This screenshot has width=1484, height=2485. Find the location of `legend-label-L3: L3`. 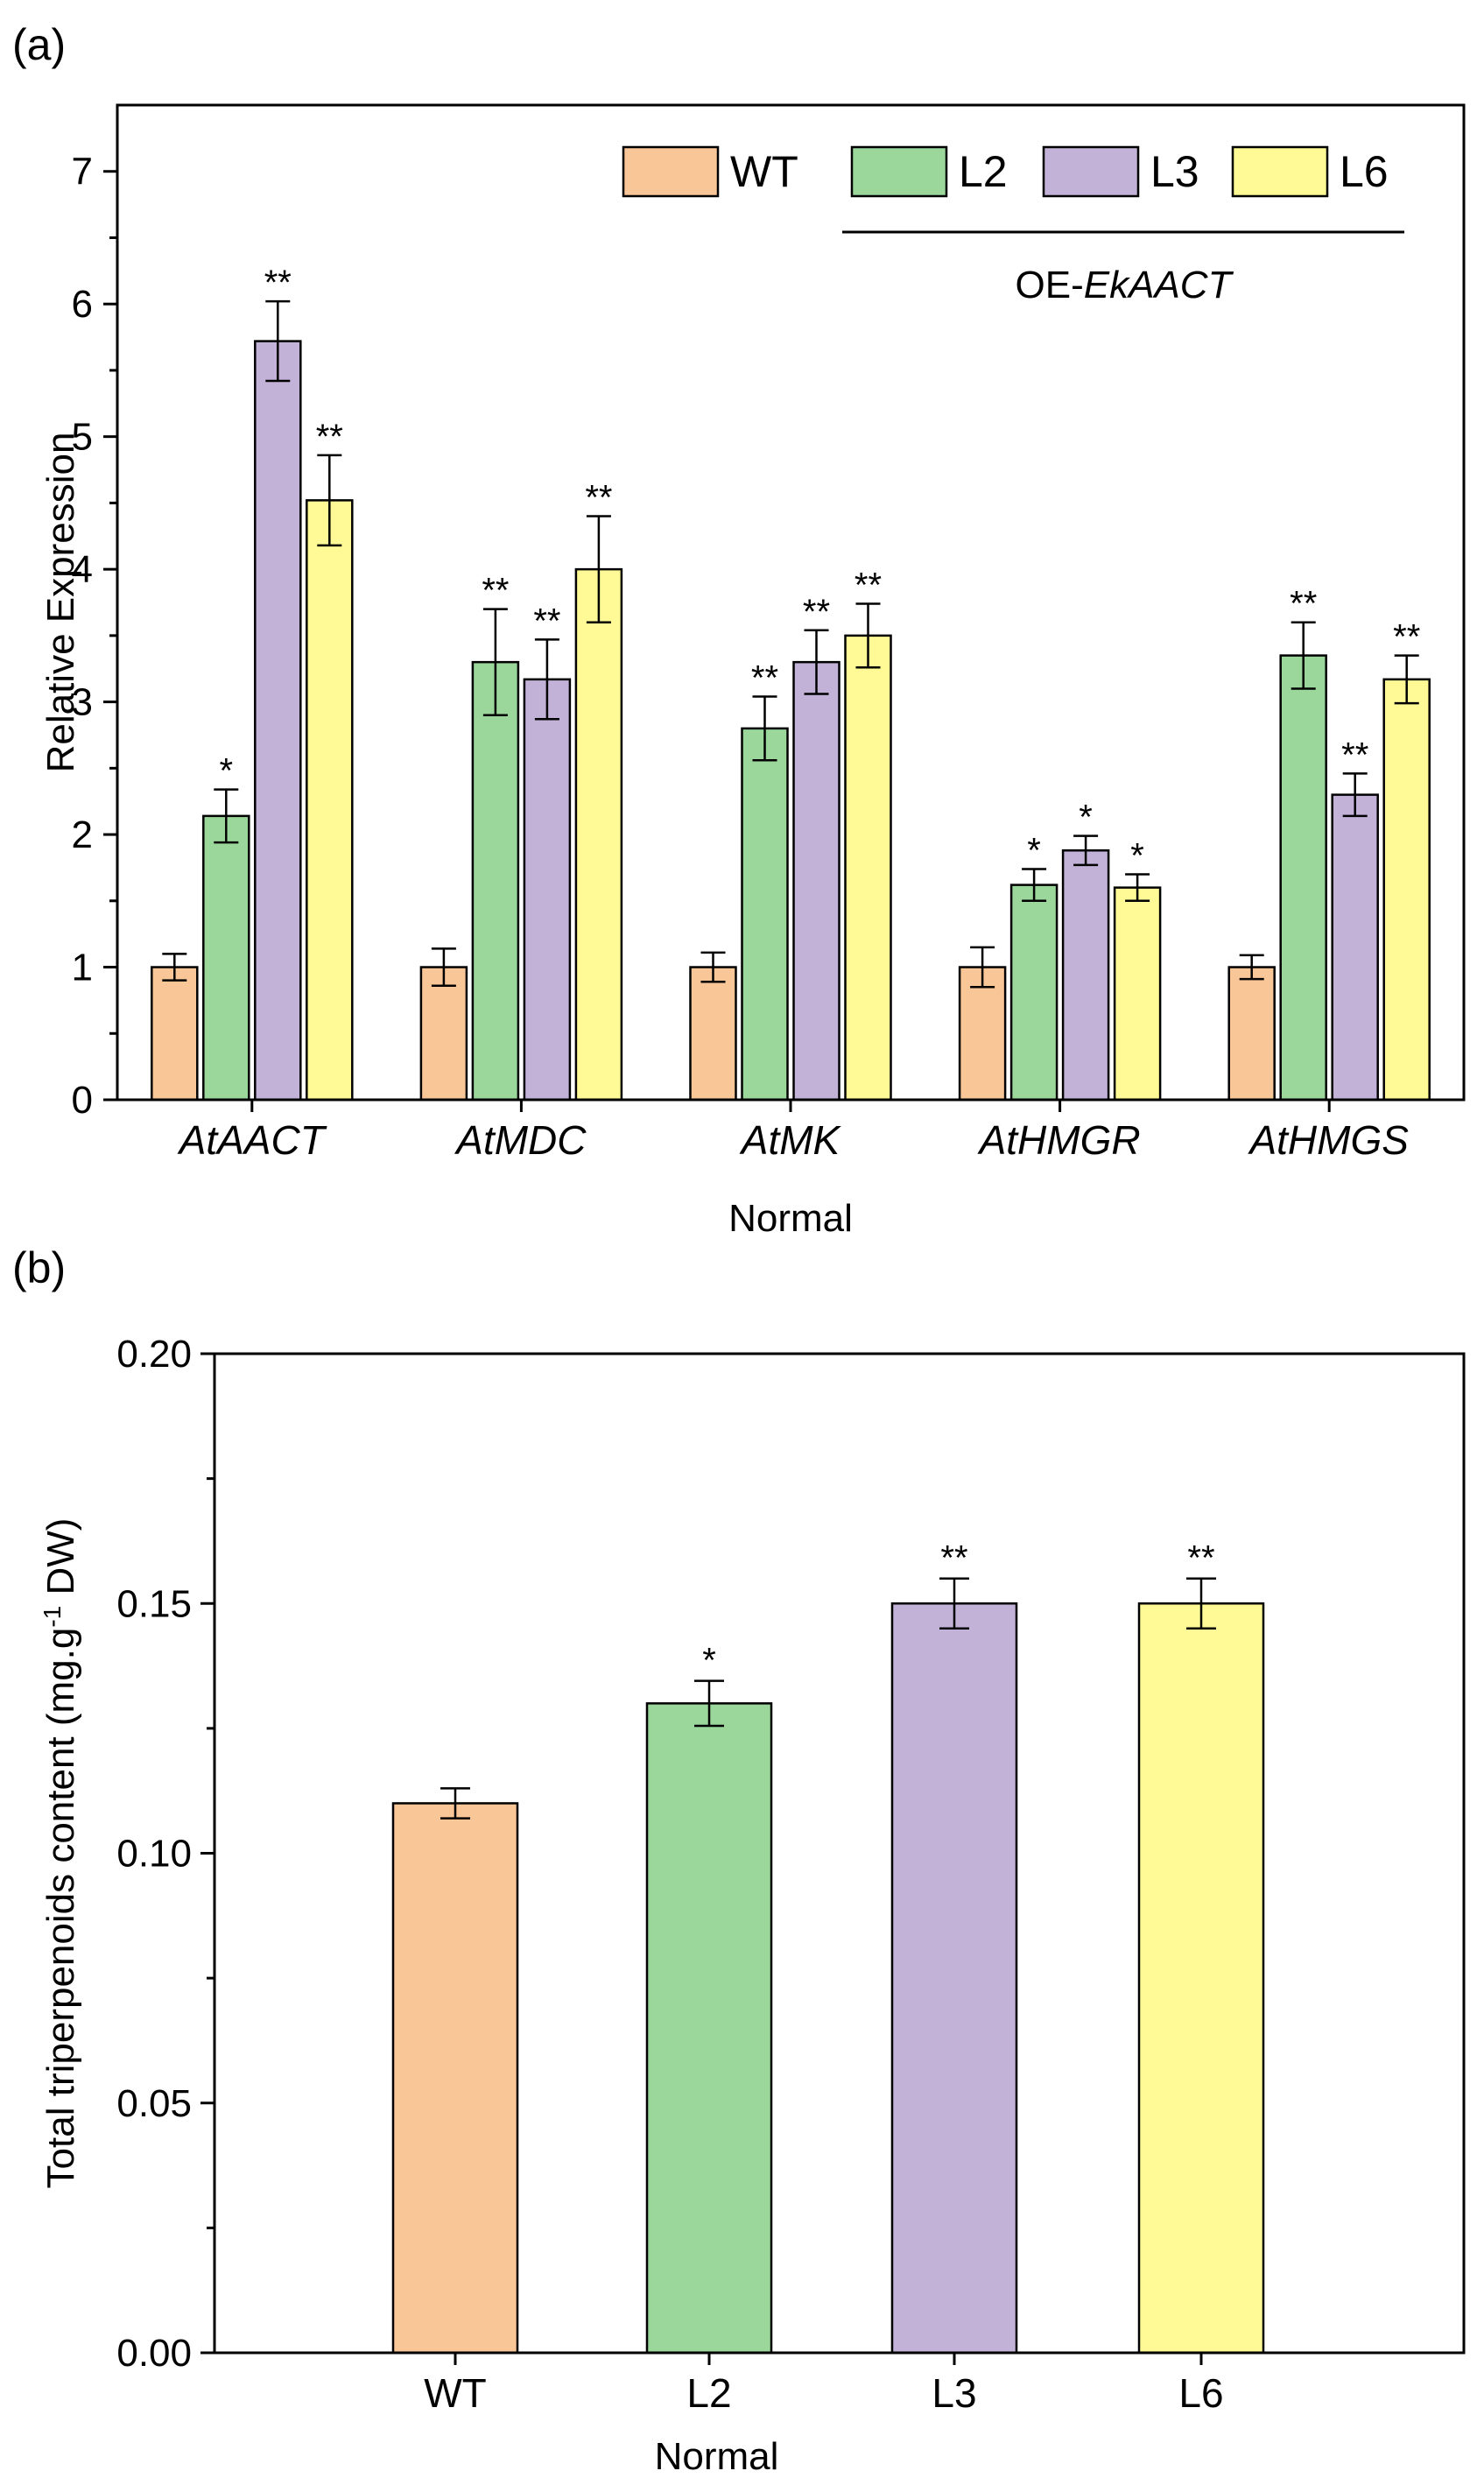

legend-label-L3: L3 is located at coordinates (1174, 171).